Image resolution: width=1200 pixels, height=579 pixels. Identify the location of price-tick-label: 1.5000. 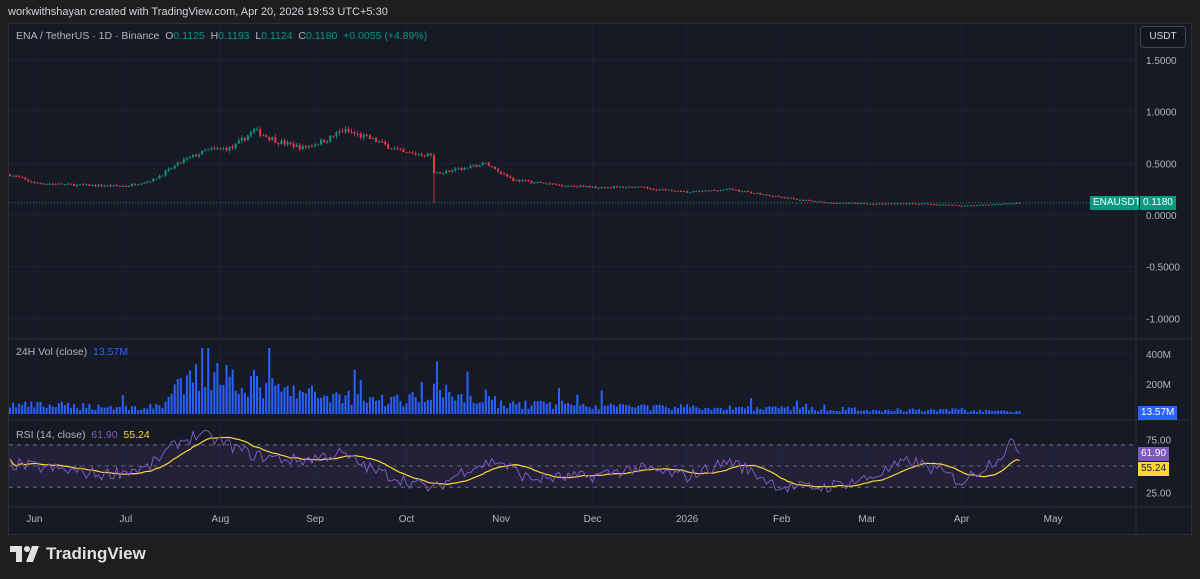
(1161, 61).